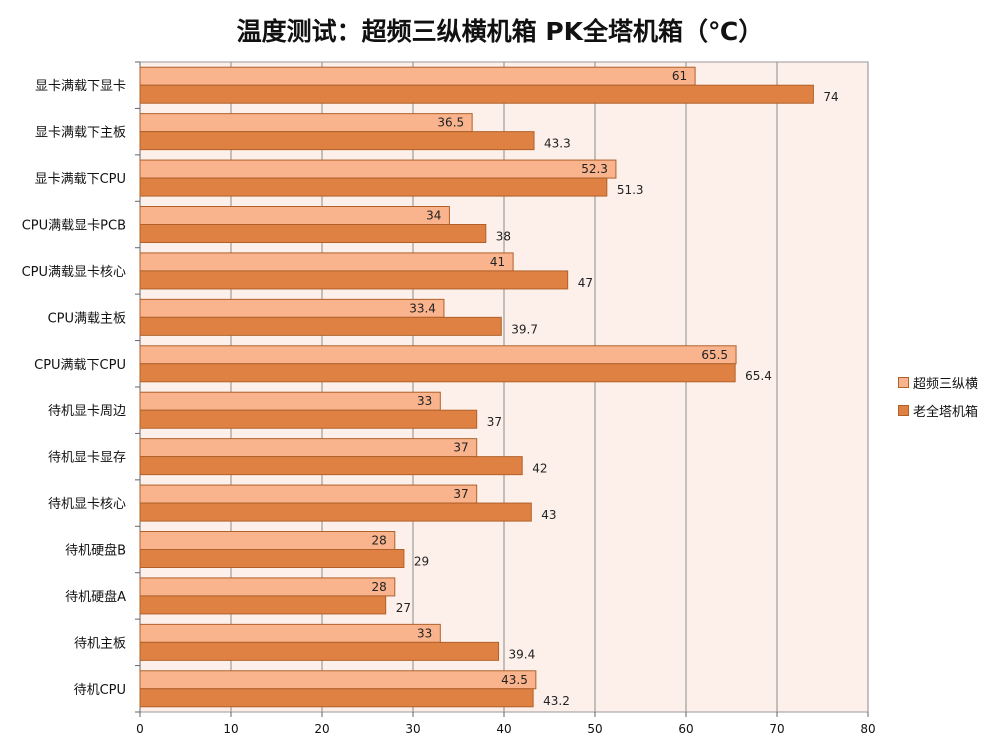  I want to click on x-tick-label: 50, so click(594, 729).